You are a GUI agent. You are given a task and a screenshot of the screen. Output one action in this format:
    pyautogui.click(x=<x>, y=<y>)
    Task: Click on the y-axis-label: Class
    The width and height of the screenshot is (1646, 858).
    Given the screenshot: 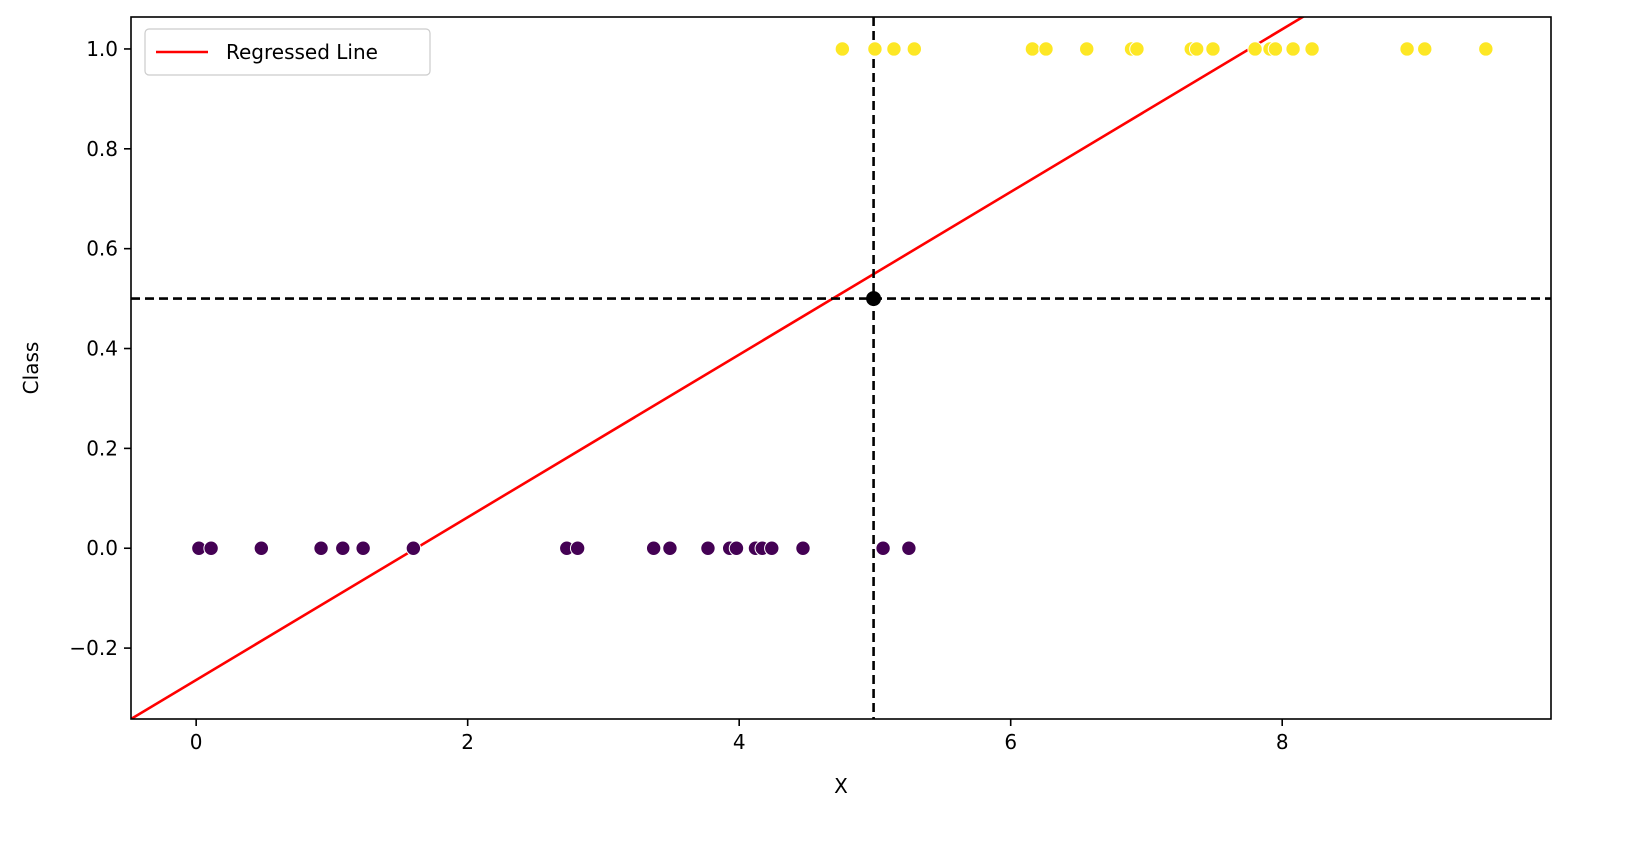 What is the action you would take?
    pyautogui.click(x=31, y=368)
    